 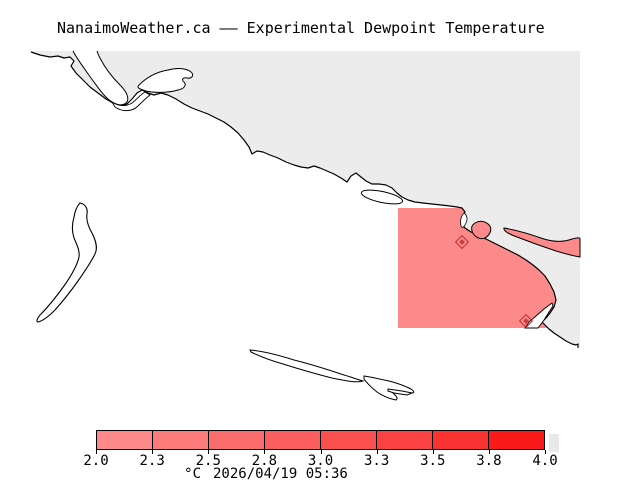 I want to click on colorbar-tick-label: 3.0, so click(x=320, y=461).